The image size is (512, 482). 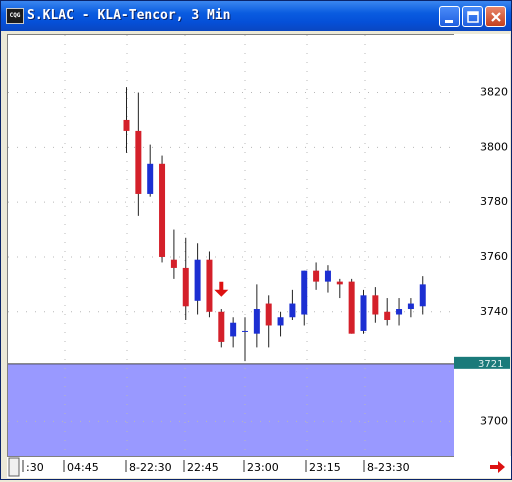 What do you see at coordinates (388, 467) in the screenshot?
I see `time-axis-label: 8-23:30` at bounding box center [388, 467].